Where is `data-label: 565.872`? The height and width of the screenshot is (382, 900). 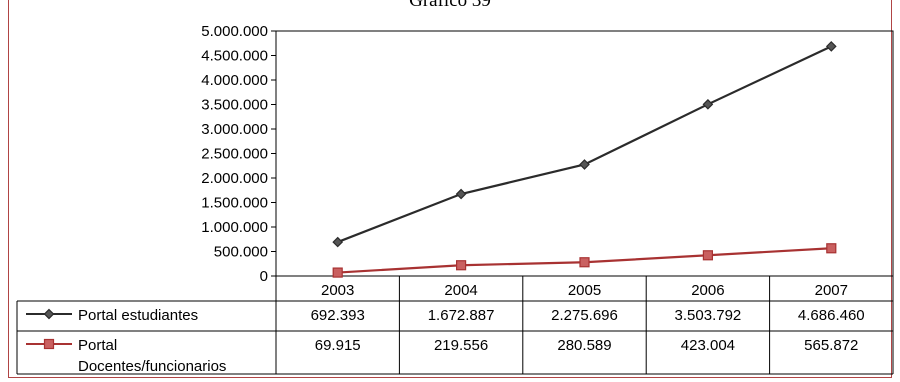
data-label: 565.872 is located at coordinates (831, 345).